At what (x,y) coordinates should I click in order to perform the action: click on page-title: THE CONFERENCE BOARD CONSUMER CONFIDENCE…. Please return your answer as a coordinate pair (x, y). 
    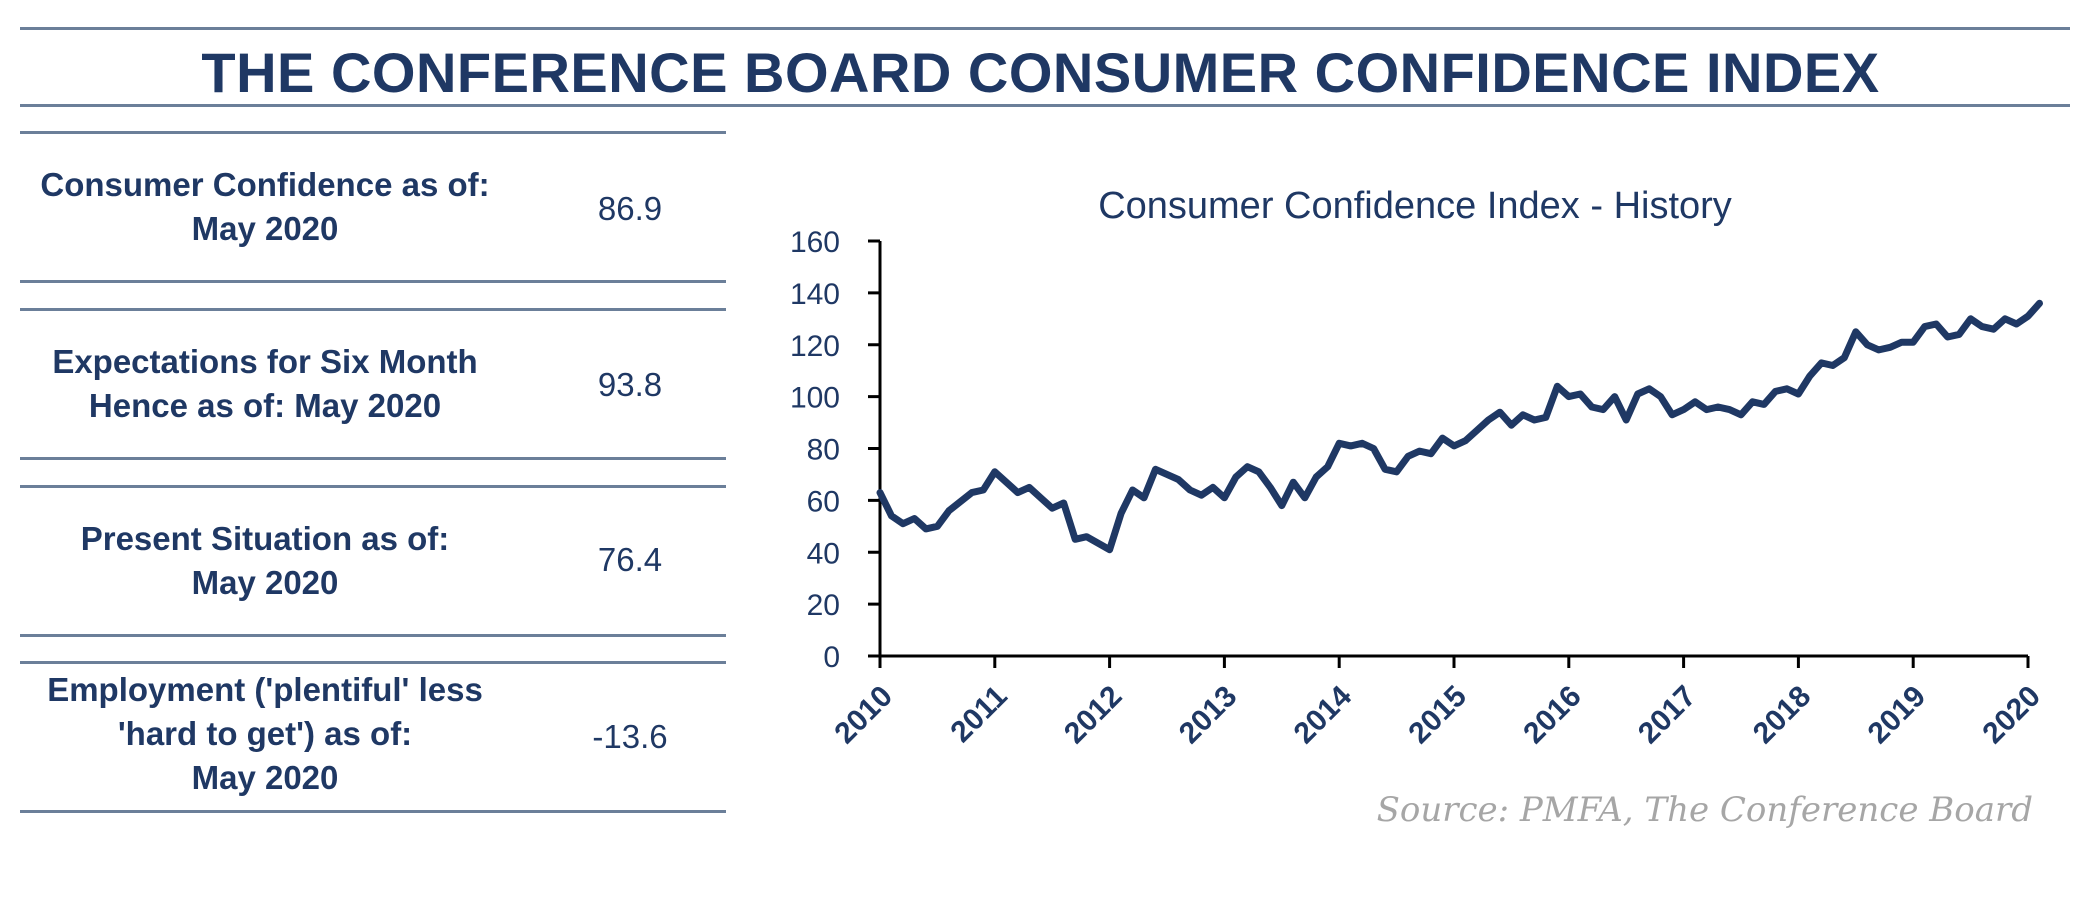
    Looking at the image, I should click on (1040, 72).